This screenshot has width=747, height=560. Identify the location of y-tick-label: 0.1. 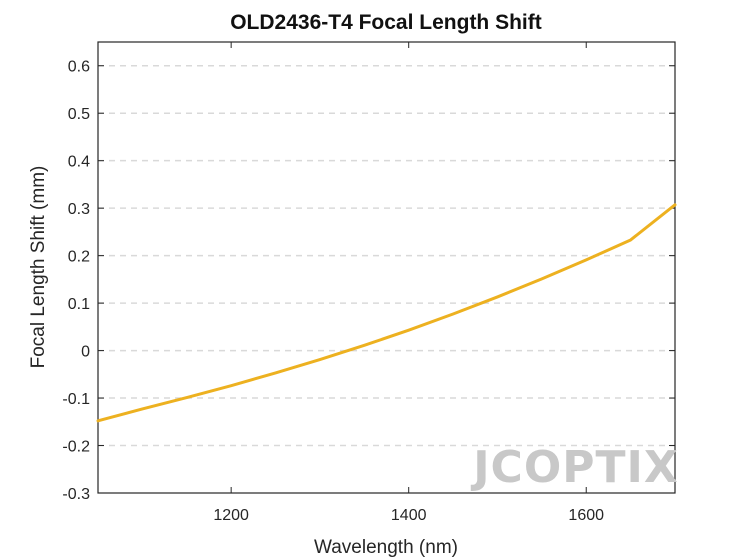
(79, 304).